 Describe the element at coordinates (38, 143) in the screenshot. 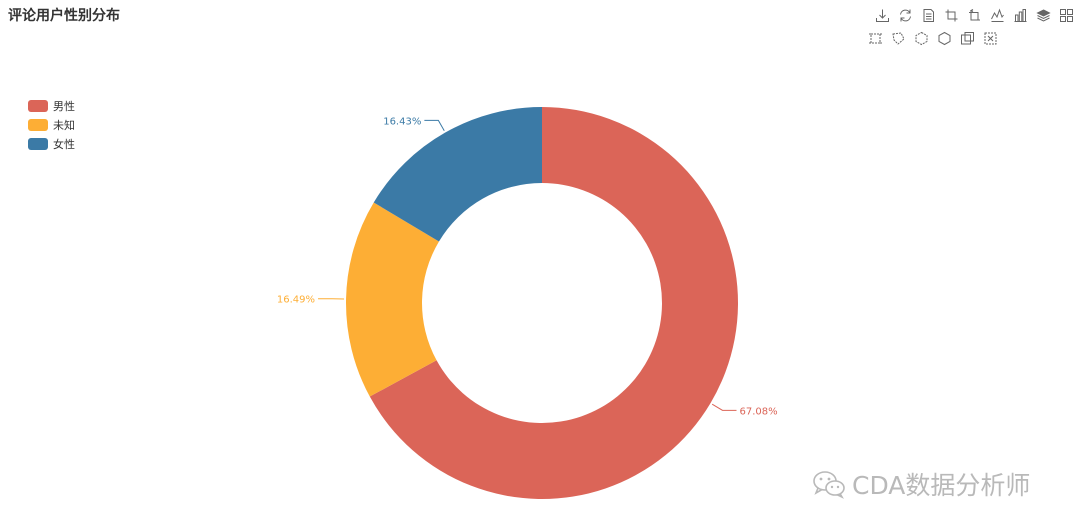

I see `legend-swatch-female` at that location.